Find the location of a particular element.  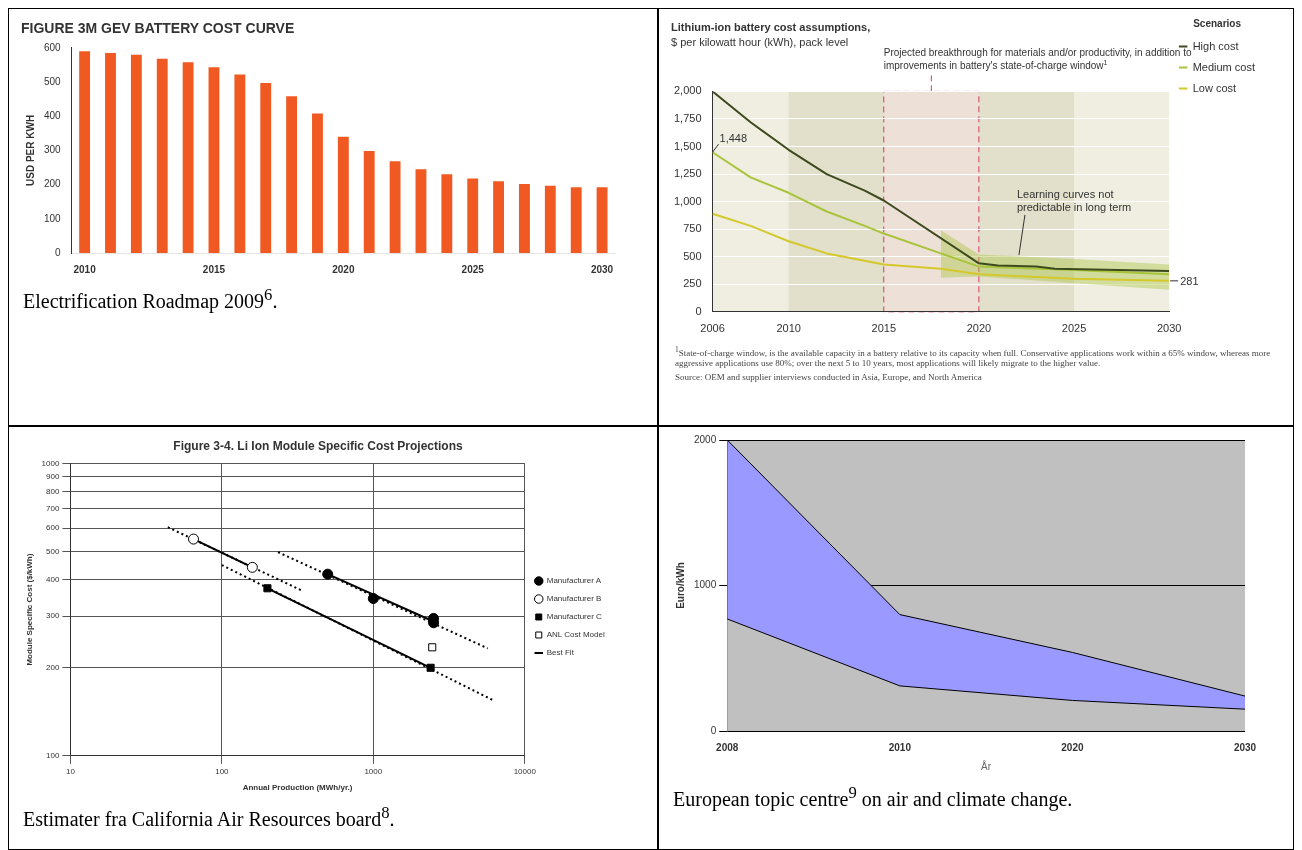

y-tick-label: 2,000 is located at coordinates (688, 90).